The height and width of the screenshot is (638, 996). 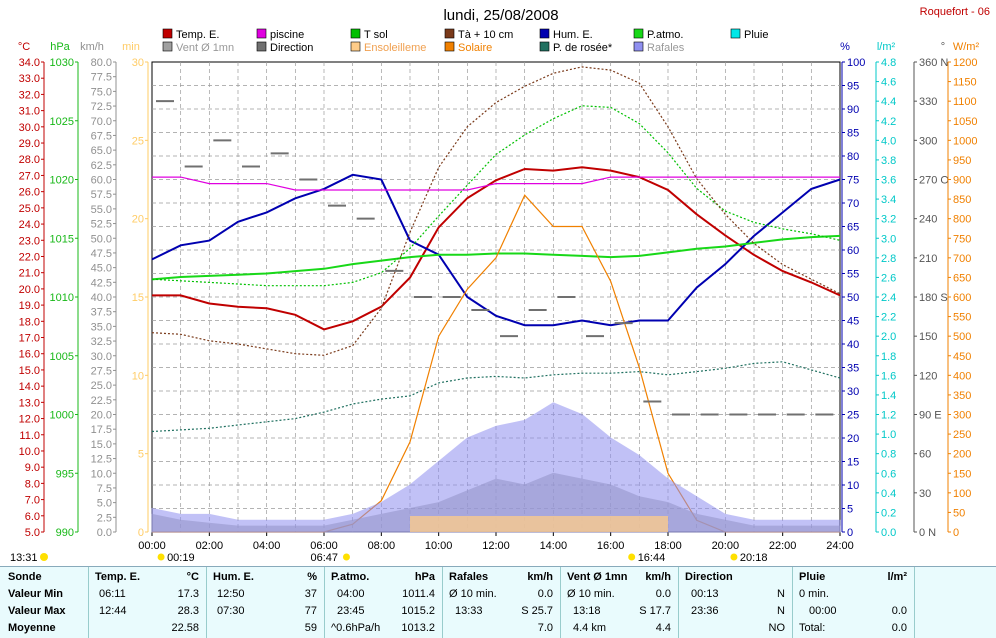 What do you see at coordinates (652, 558) in the screenshot?
I see `marker-label: 16:44` at bounding box center [652, 558].